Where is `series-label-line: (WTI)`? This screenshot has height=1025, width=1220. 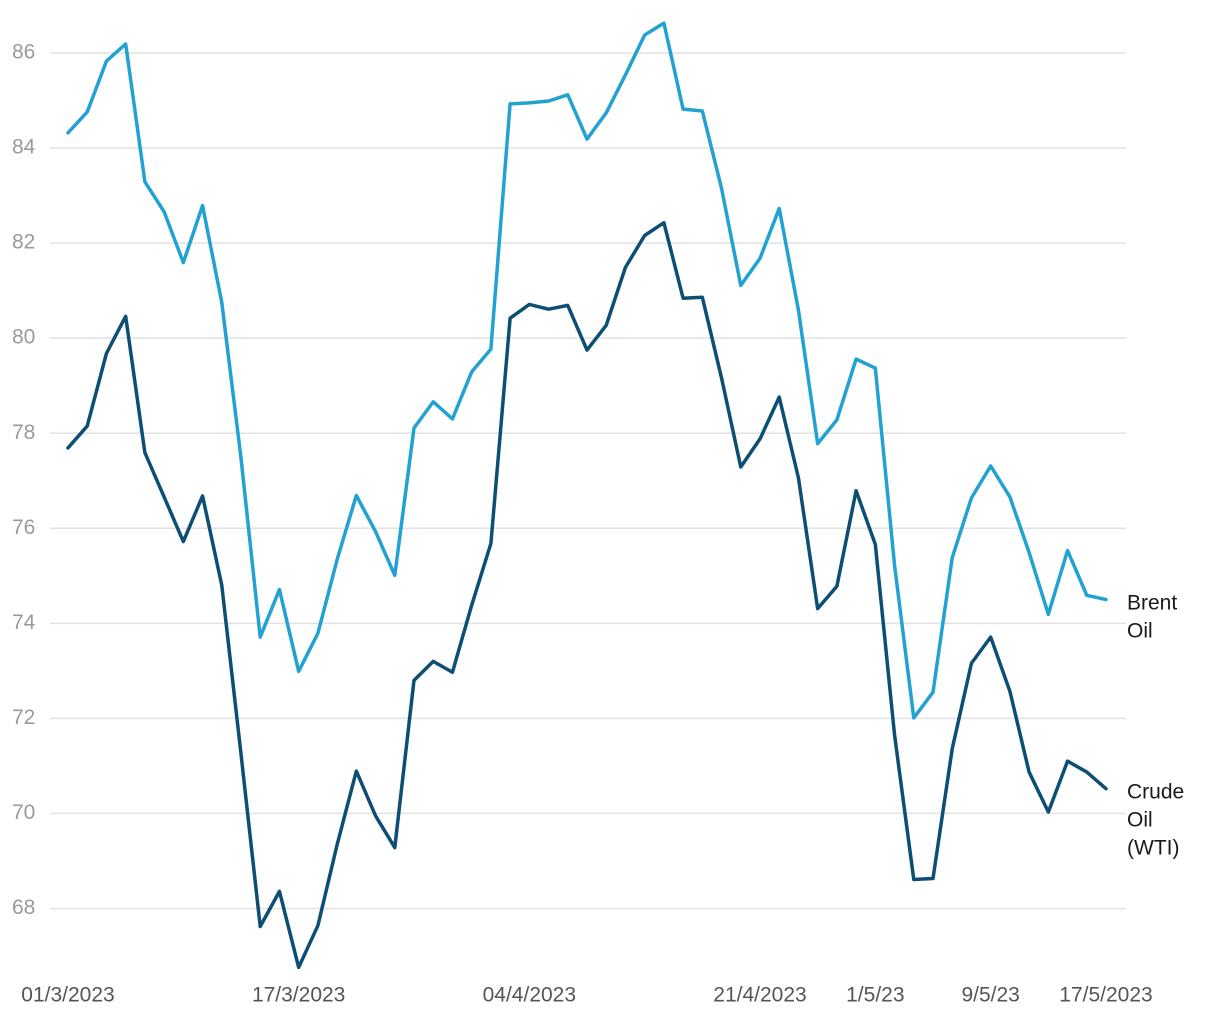
series-label-line: (WTI) is located at coordinates (1153, 847).